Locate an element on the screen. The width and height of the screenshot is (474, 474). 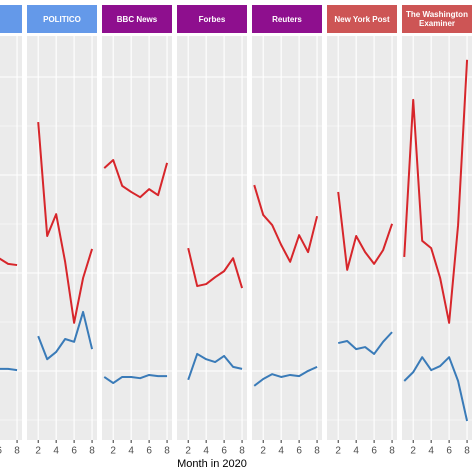
panel-header: POLITICO is located at coordinates (62, 19).